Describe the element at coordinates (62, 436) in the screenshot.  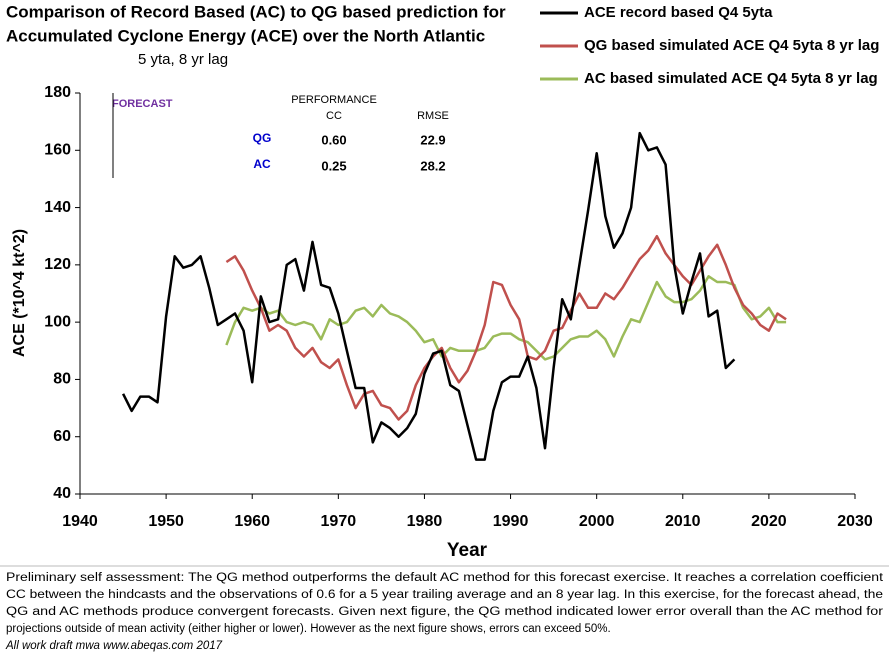
I see `y-tick-label: 60` at that location.